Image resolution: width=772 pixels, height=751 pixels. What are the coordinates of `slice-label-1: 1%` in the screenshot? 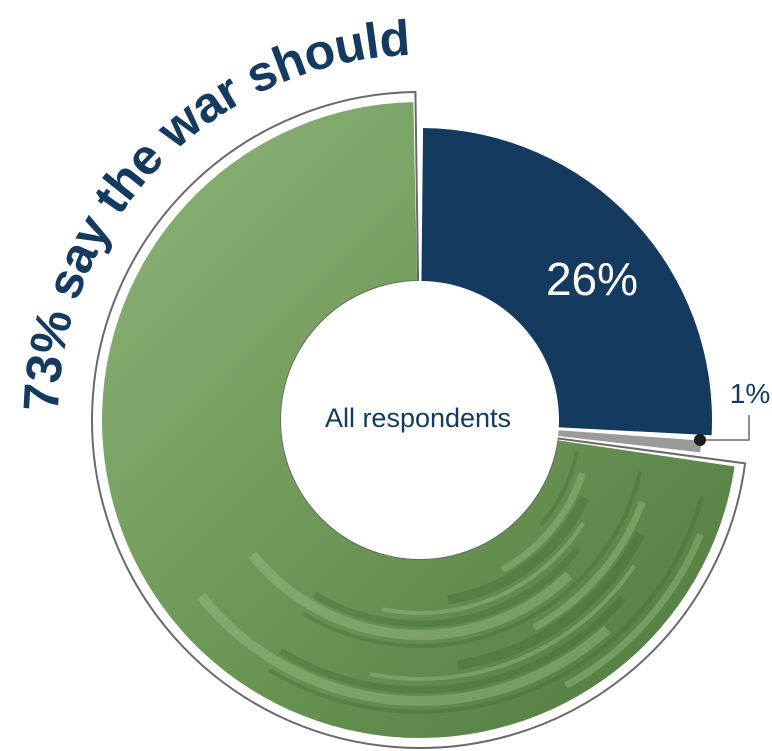 It's located at (750, 393).